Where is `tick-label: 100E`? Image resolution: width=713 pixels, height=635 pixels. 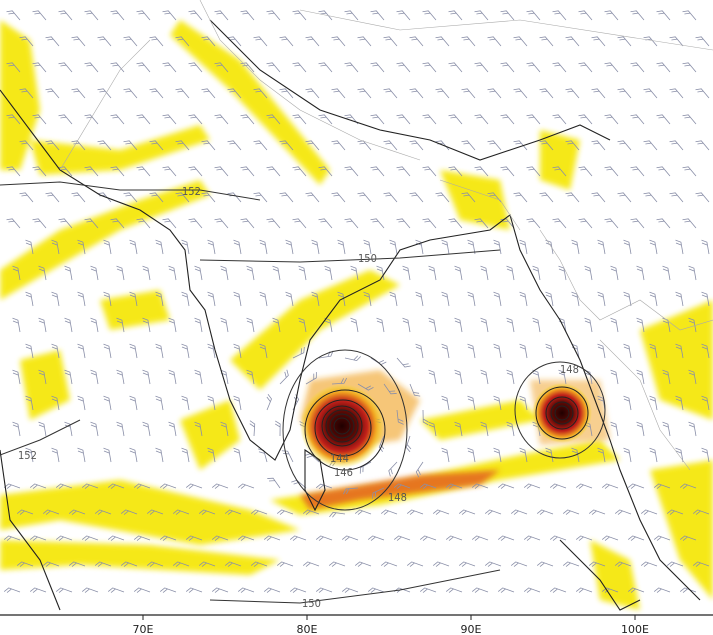 tick-label: 100E is located at coordinates (635, 629).